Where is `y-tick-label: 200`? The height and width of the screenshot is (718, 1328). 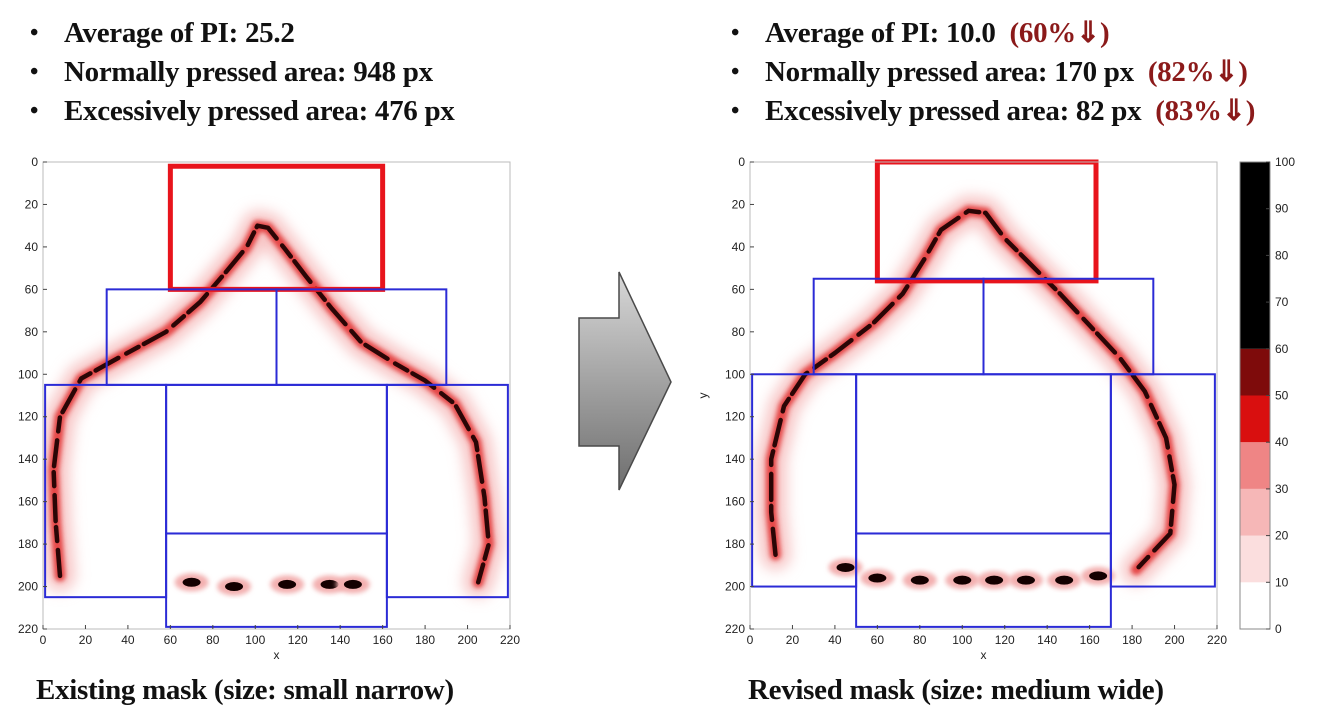 y-tick-label: 200 is located at coordinates (28, 587).